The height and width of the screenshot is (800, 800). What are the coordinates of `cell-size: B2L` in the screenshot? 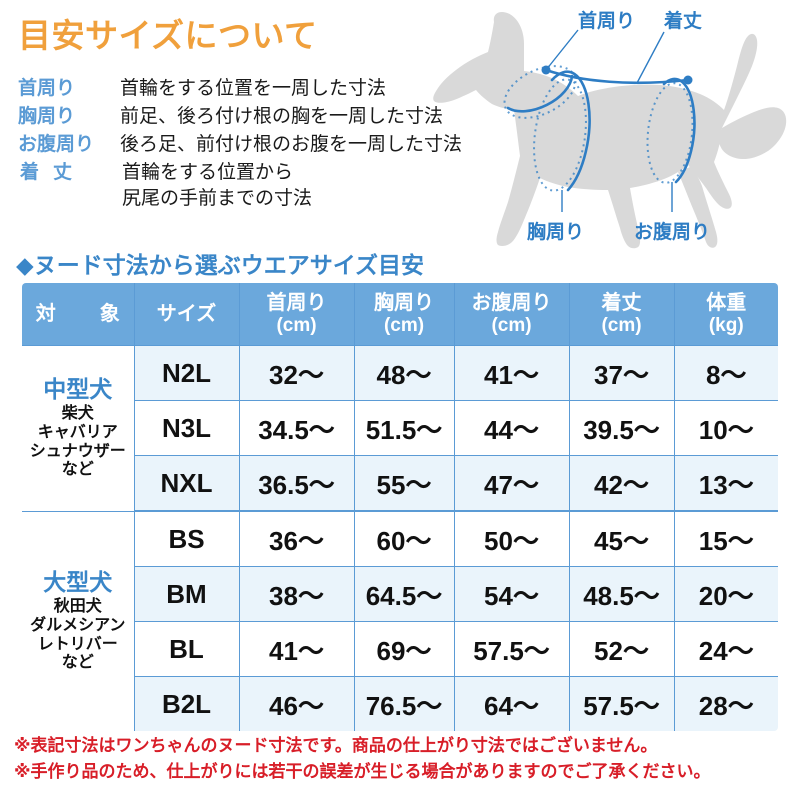 It's located at (186, 703).